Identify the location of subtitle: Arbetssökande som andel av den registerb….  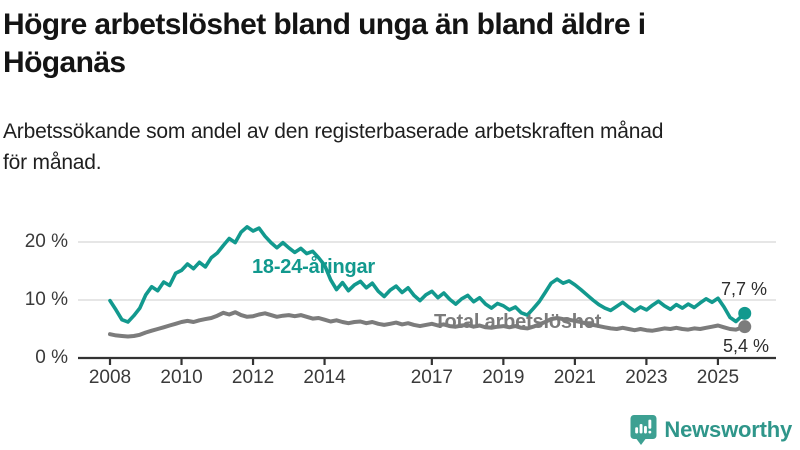
(333, 147).